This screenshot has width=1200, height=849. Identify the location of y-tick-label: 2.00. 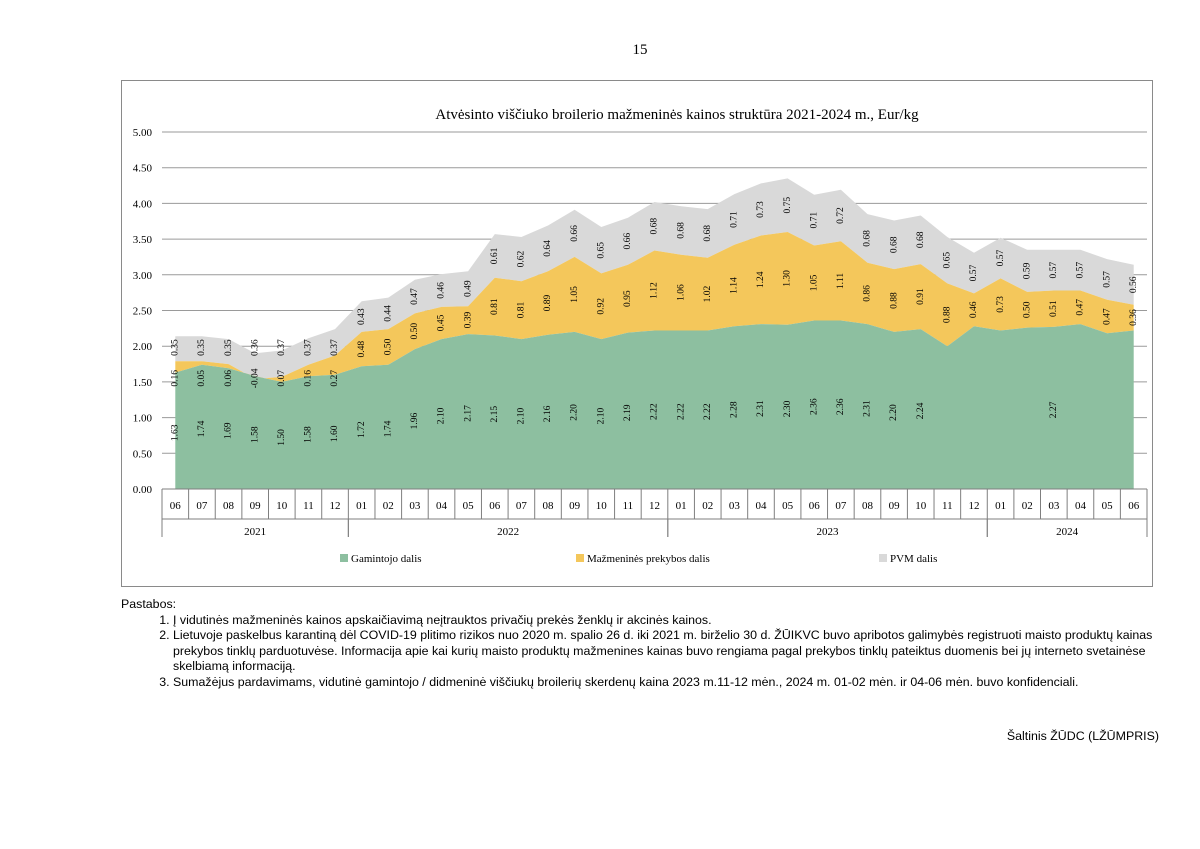
(143, 347).